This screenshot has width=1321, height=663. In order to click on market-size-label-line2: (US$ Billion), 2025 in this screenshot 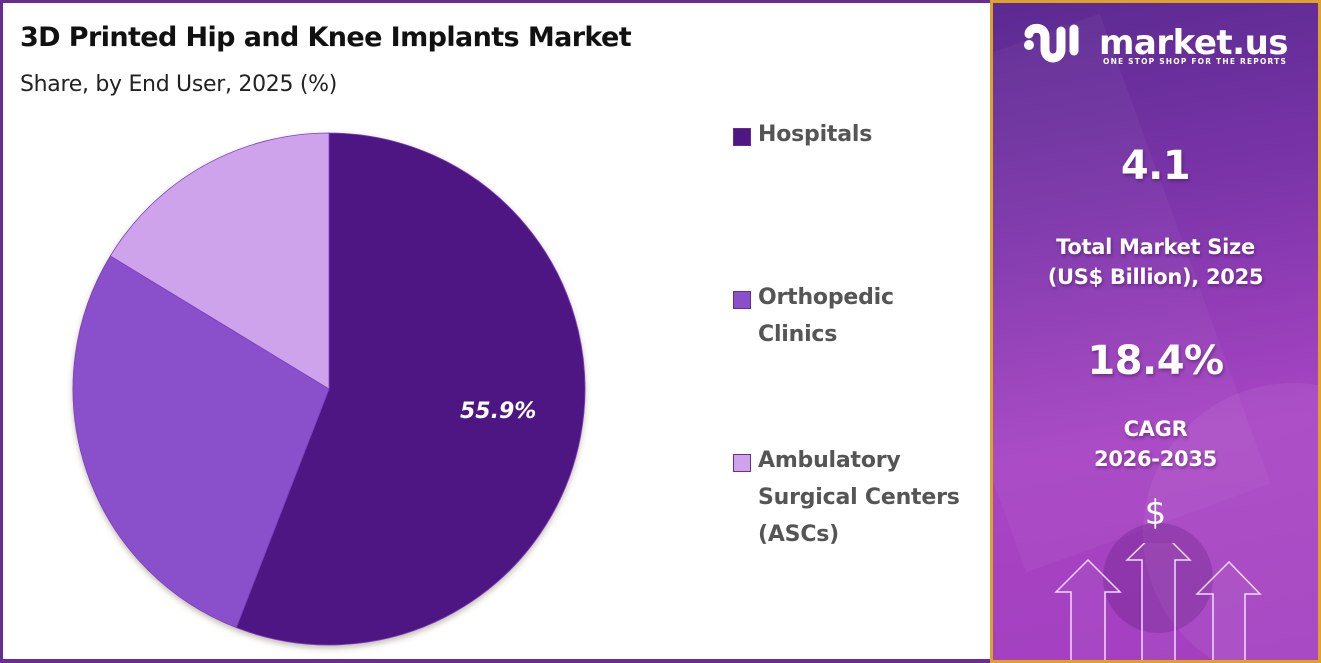, I will do `click(1155, 277)`.